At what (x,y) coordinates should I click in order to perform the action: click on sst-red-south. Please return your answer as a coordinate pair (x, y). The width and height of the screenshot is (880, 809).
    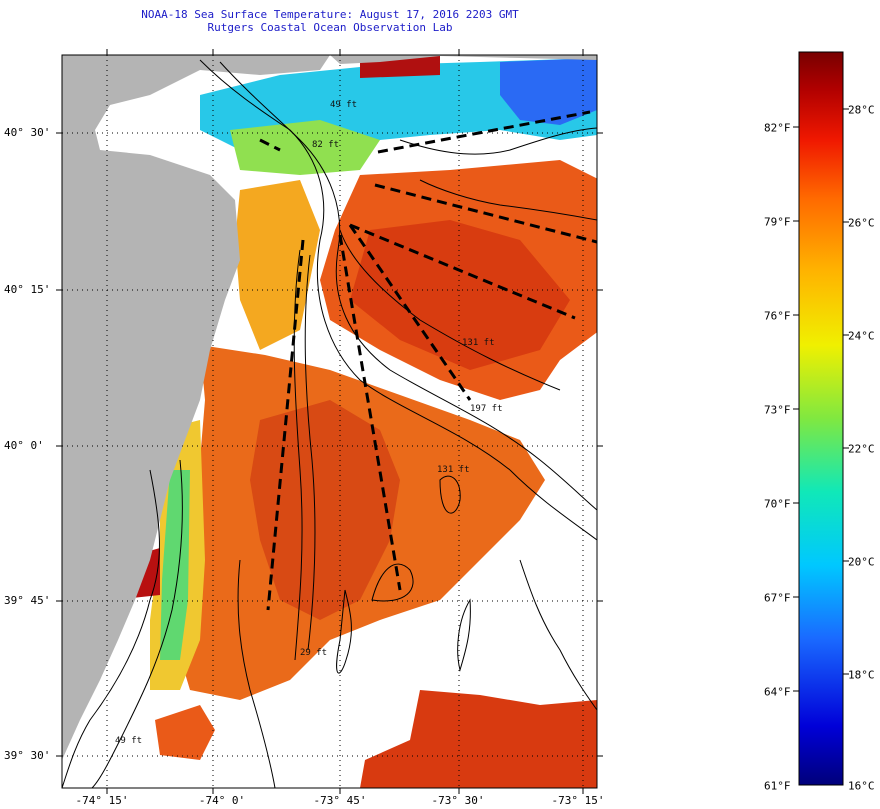
    Looking at the image, I should click on (325, 510).